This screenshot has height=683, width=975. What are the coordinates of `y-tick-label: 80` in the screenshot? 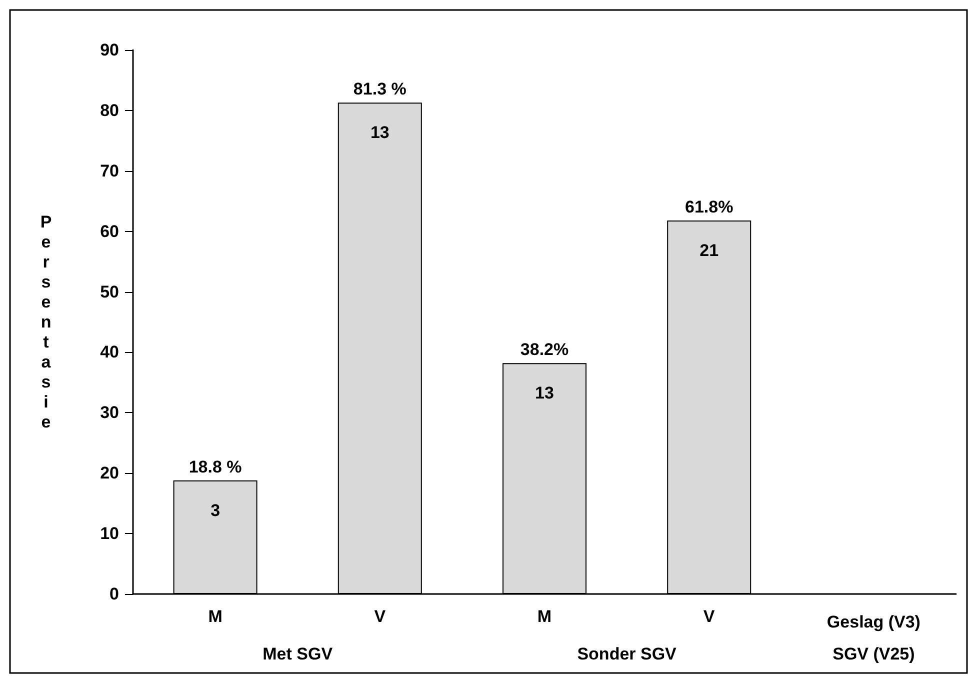 It's located at (109, 110).